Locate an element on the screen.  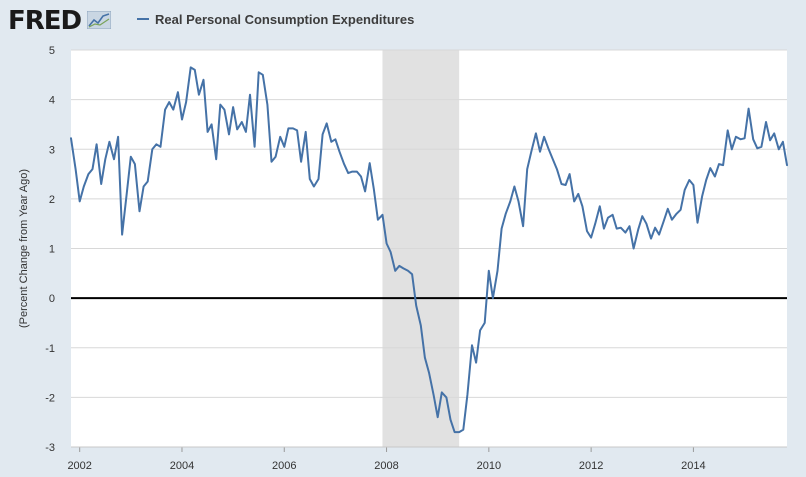
x-tick-label: 2002 is located at coordinates (79, 466).